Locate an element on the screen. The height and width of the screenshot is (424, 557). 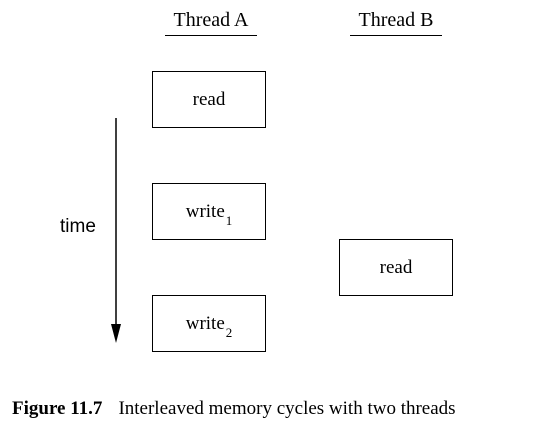
thread-a-read-box: read is located at coordinates (209, 99).